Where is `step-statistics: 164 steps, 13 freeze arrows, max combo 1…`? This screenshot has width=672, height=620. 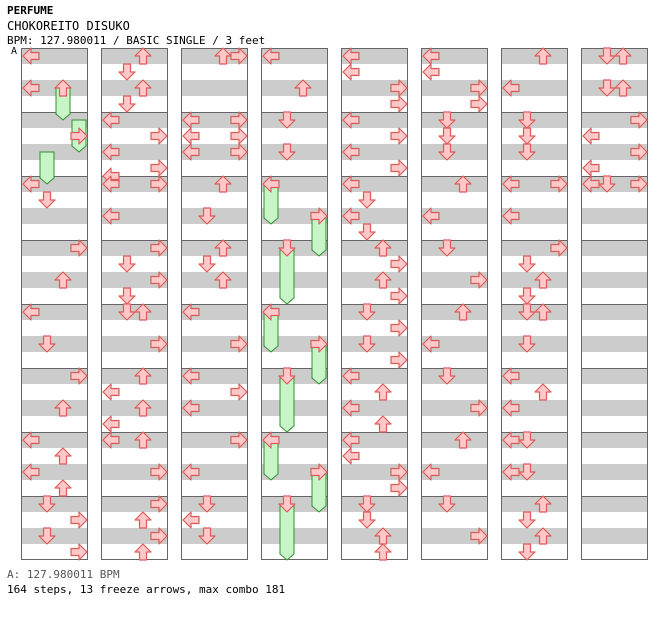 step-statistics: 164 steps, 13 freeze arrows, max combo 1… is located at coordinates (146, 589).